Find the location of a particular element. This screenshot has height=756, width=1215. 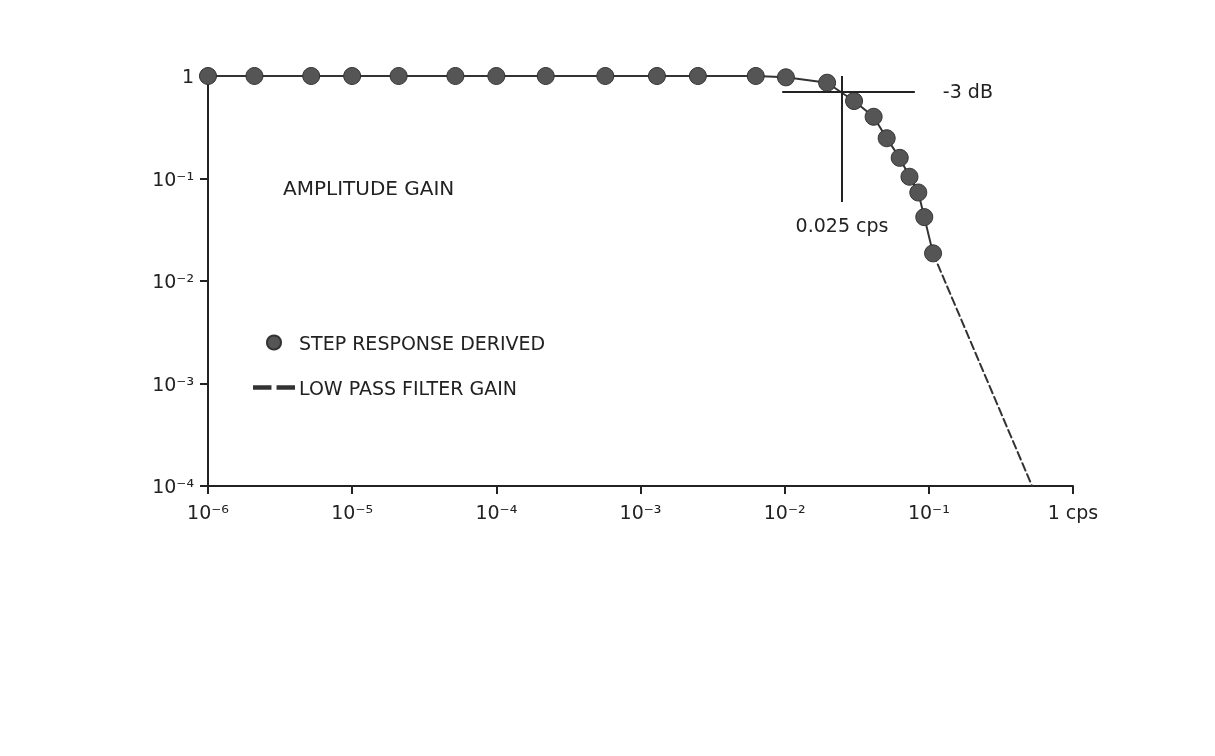

y-tick-label: 10⁻³ is located at coordinates (173, 383).